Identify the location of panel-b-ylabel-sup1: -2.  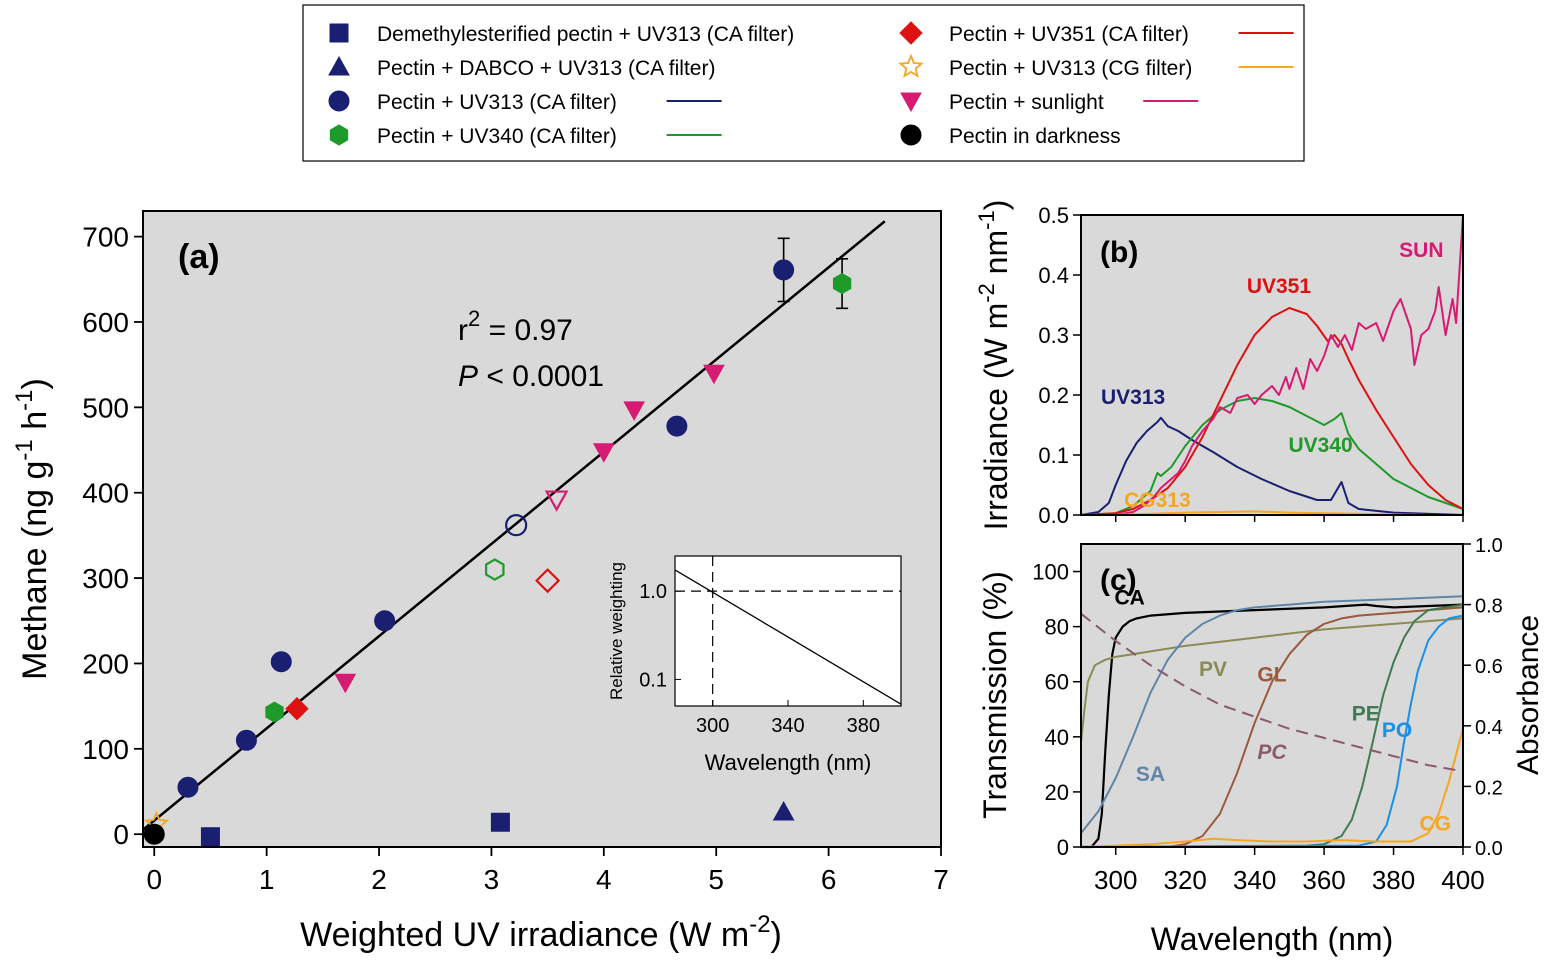
(986, 293).